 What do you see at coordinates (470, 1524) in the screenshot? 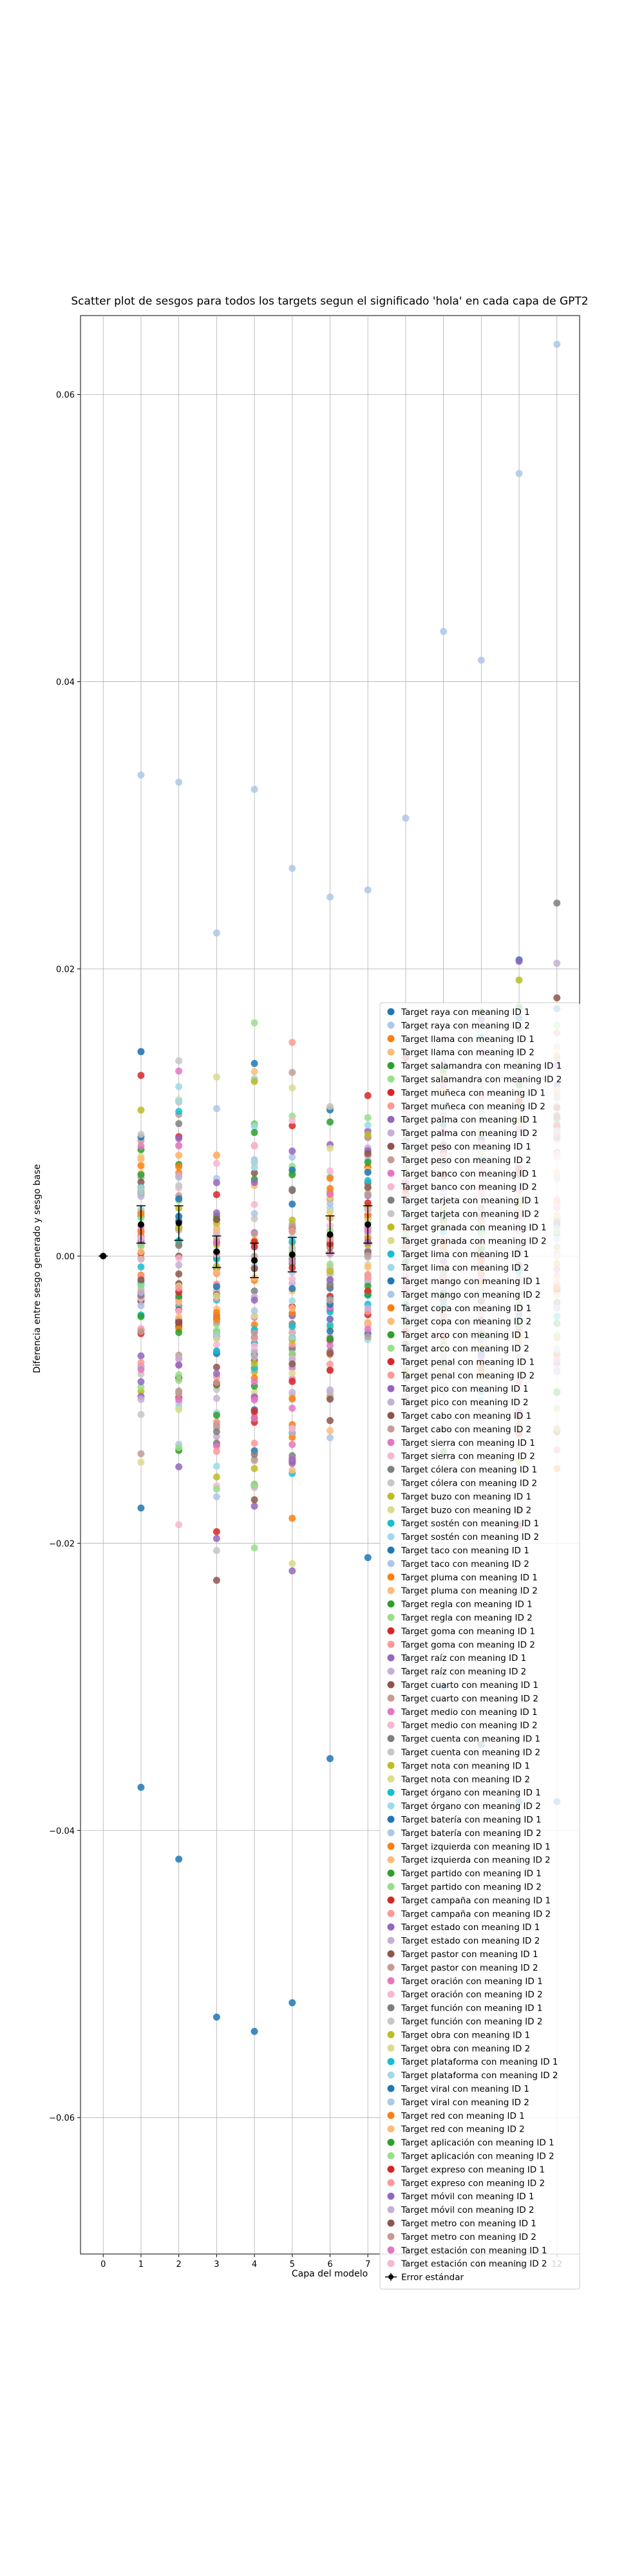
I see `legend-label: Target sostén con meaning ID 1` at bounding box center [470, 1524].